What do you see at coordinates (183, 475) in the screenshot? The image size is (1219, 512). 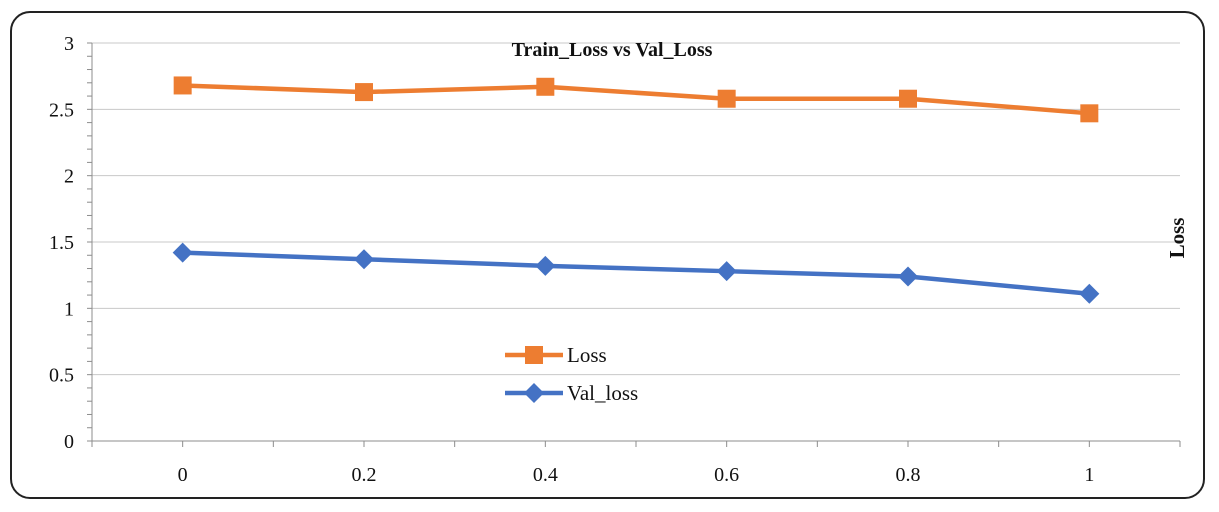 I see `x-tick-label: 0` at bounding box center [183, 475].